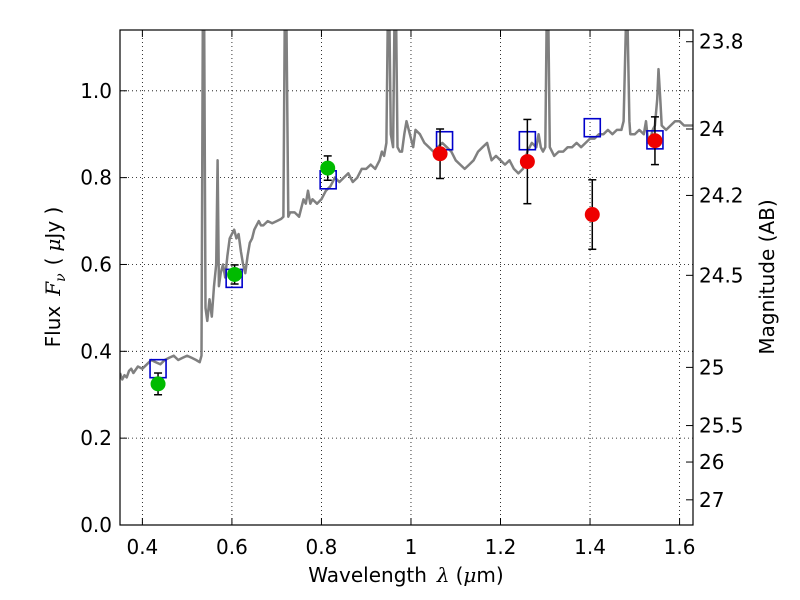  What do you see at coordinates (711, 367) in the screenshot?
I see `y2-tick-label: 25` at bounding box center [711, 367].